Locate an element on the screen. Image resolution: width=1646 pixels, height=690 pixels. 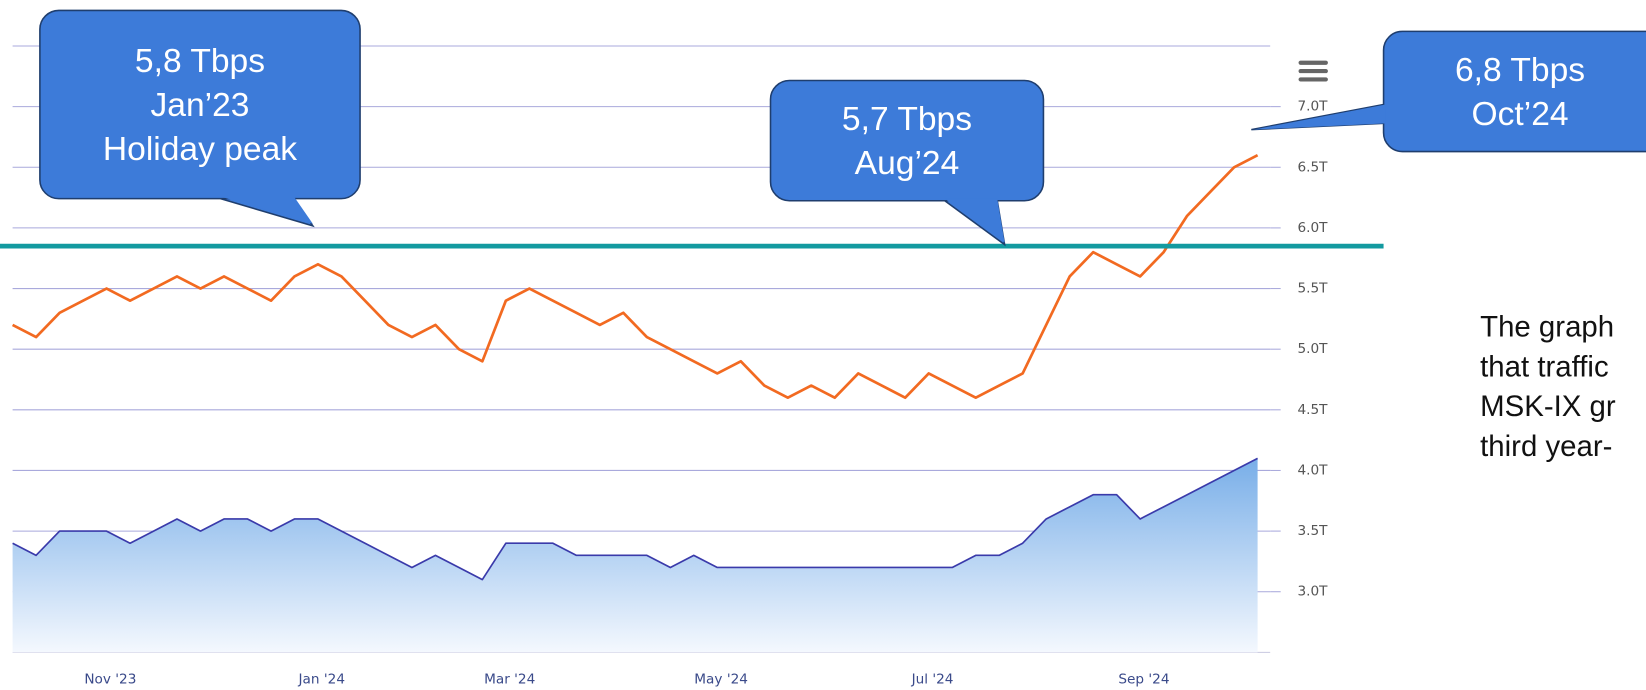
x-tick-label: Jul '24 is located at coordinates (932, 680).